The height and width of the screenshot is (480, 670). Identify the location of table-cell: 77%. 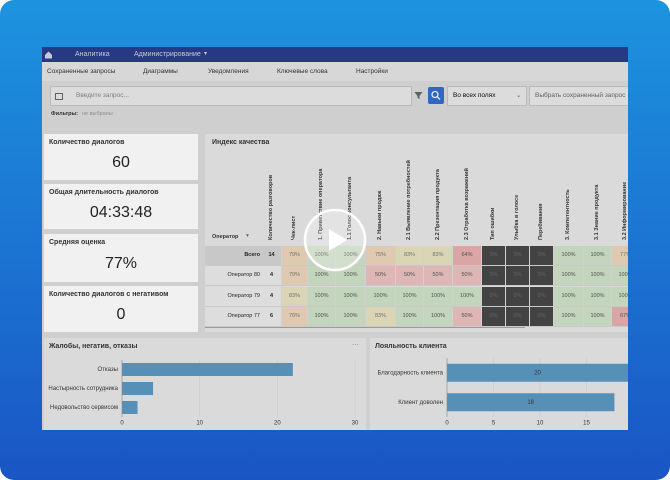
(620, 255).